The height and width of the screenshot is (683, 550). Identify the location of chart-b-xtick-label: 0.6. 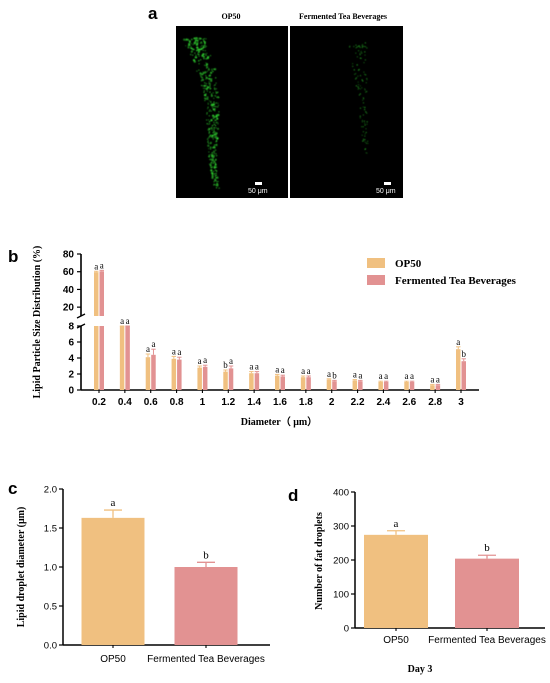
(151, 402).